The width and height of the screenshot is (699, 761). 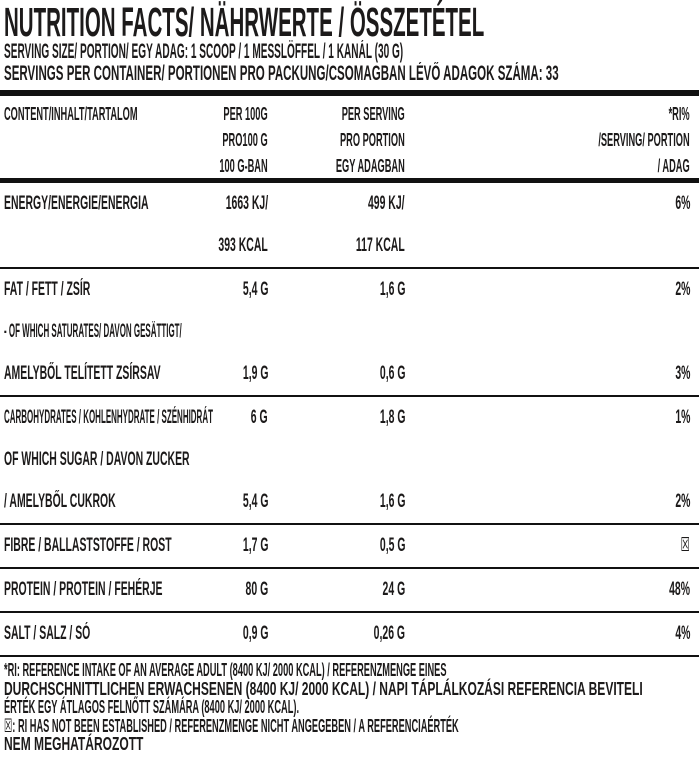 I want to click on row-label: PROTEIN / PROTEIN / FEHÉRJE, so click(x=83, y=589).